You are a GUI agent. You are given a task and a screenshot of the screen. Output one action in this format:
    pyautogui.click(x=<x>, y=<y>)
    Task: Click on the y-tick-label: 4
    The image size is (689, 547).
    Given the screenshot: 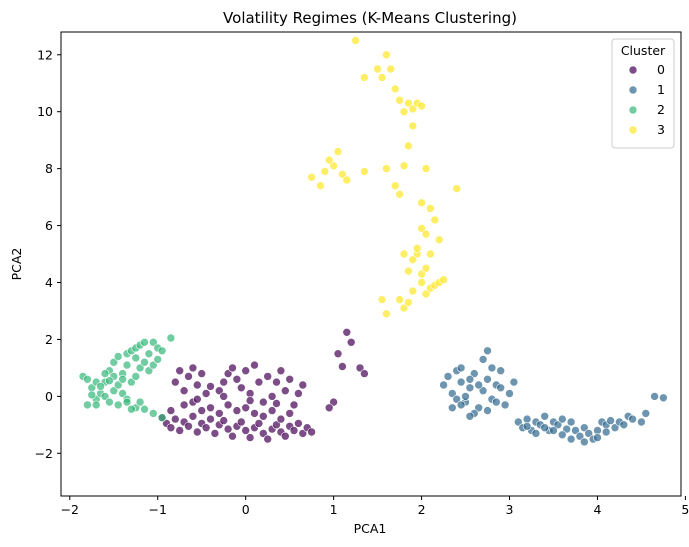 What is the action you would take?
    pyautogui.click(x=49, y=282)
    